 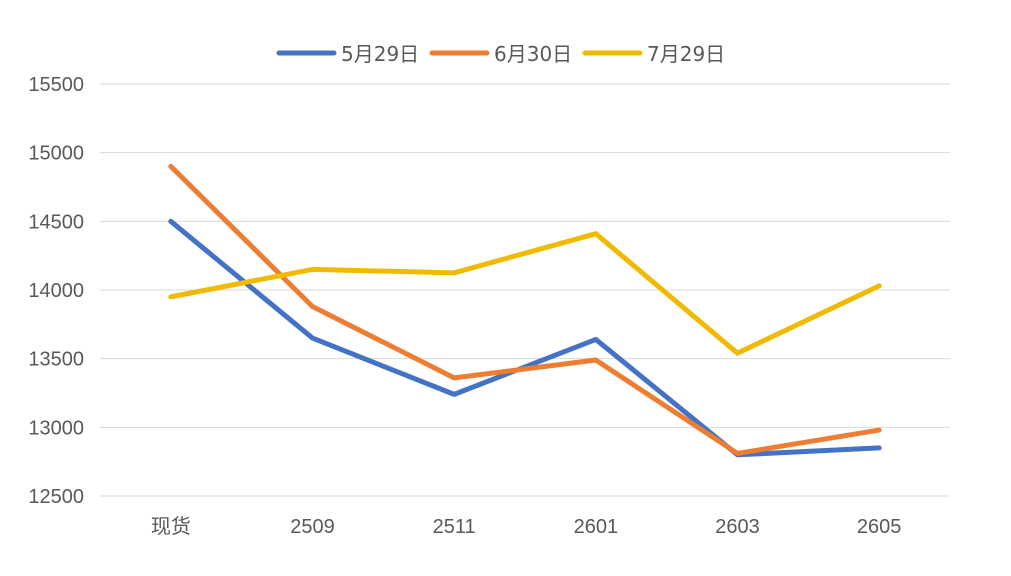 I want to click on legend-label-2: 7月29日, so click(x=686, y=54).